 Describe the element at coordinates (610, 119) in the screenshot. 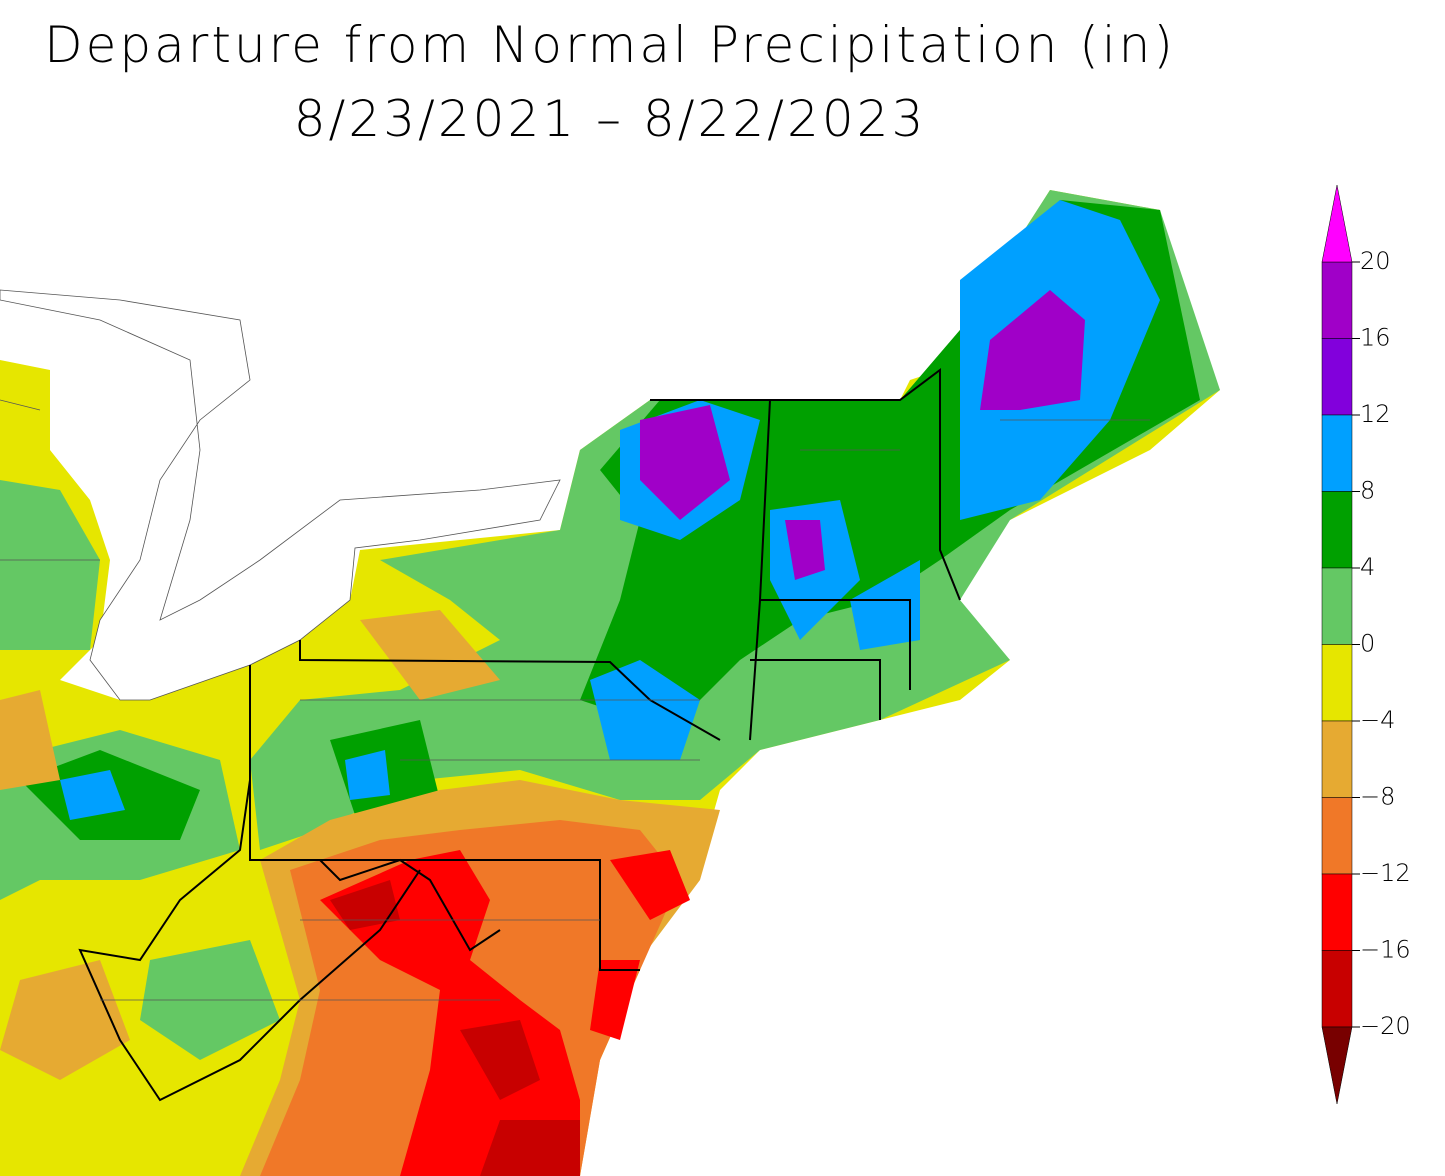

I see `subtitle: 8/23/2021 – 8/22/2023` at that location.